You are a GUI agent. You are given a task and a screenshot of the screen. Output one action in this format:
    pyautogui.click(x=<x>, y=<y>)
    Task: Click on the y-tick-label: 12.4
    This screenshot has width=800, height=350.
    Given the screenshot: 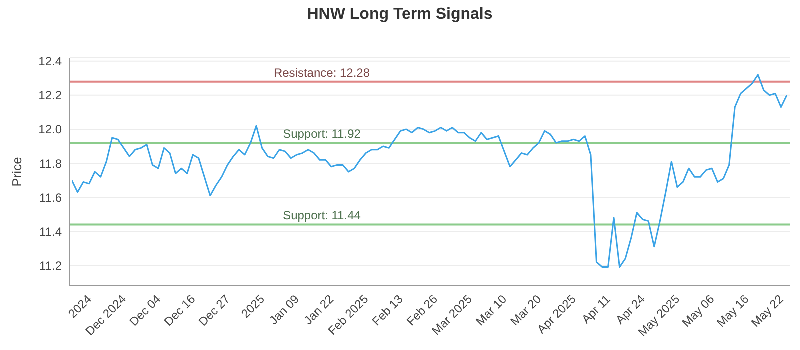 What is the action you would take?
    pyautogui.click(x=50, y=61)
    